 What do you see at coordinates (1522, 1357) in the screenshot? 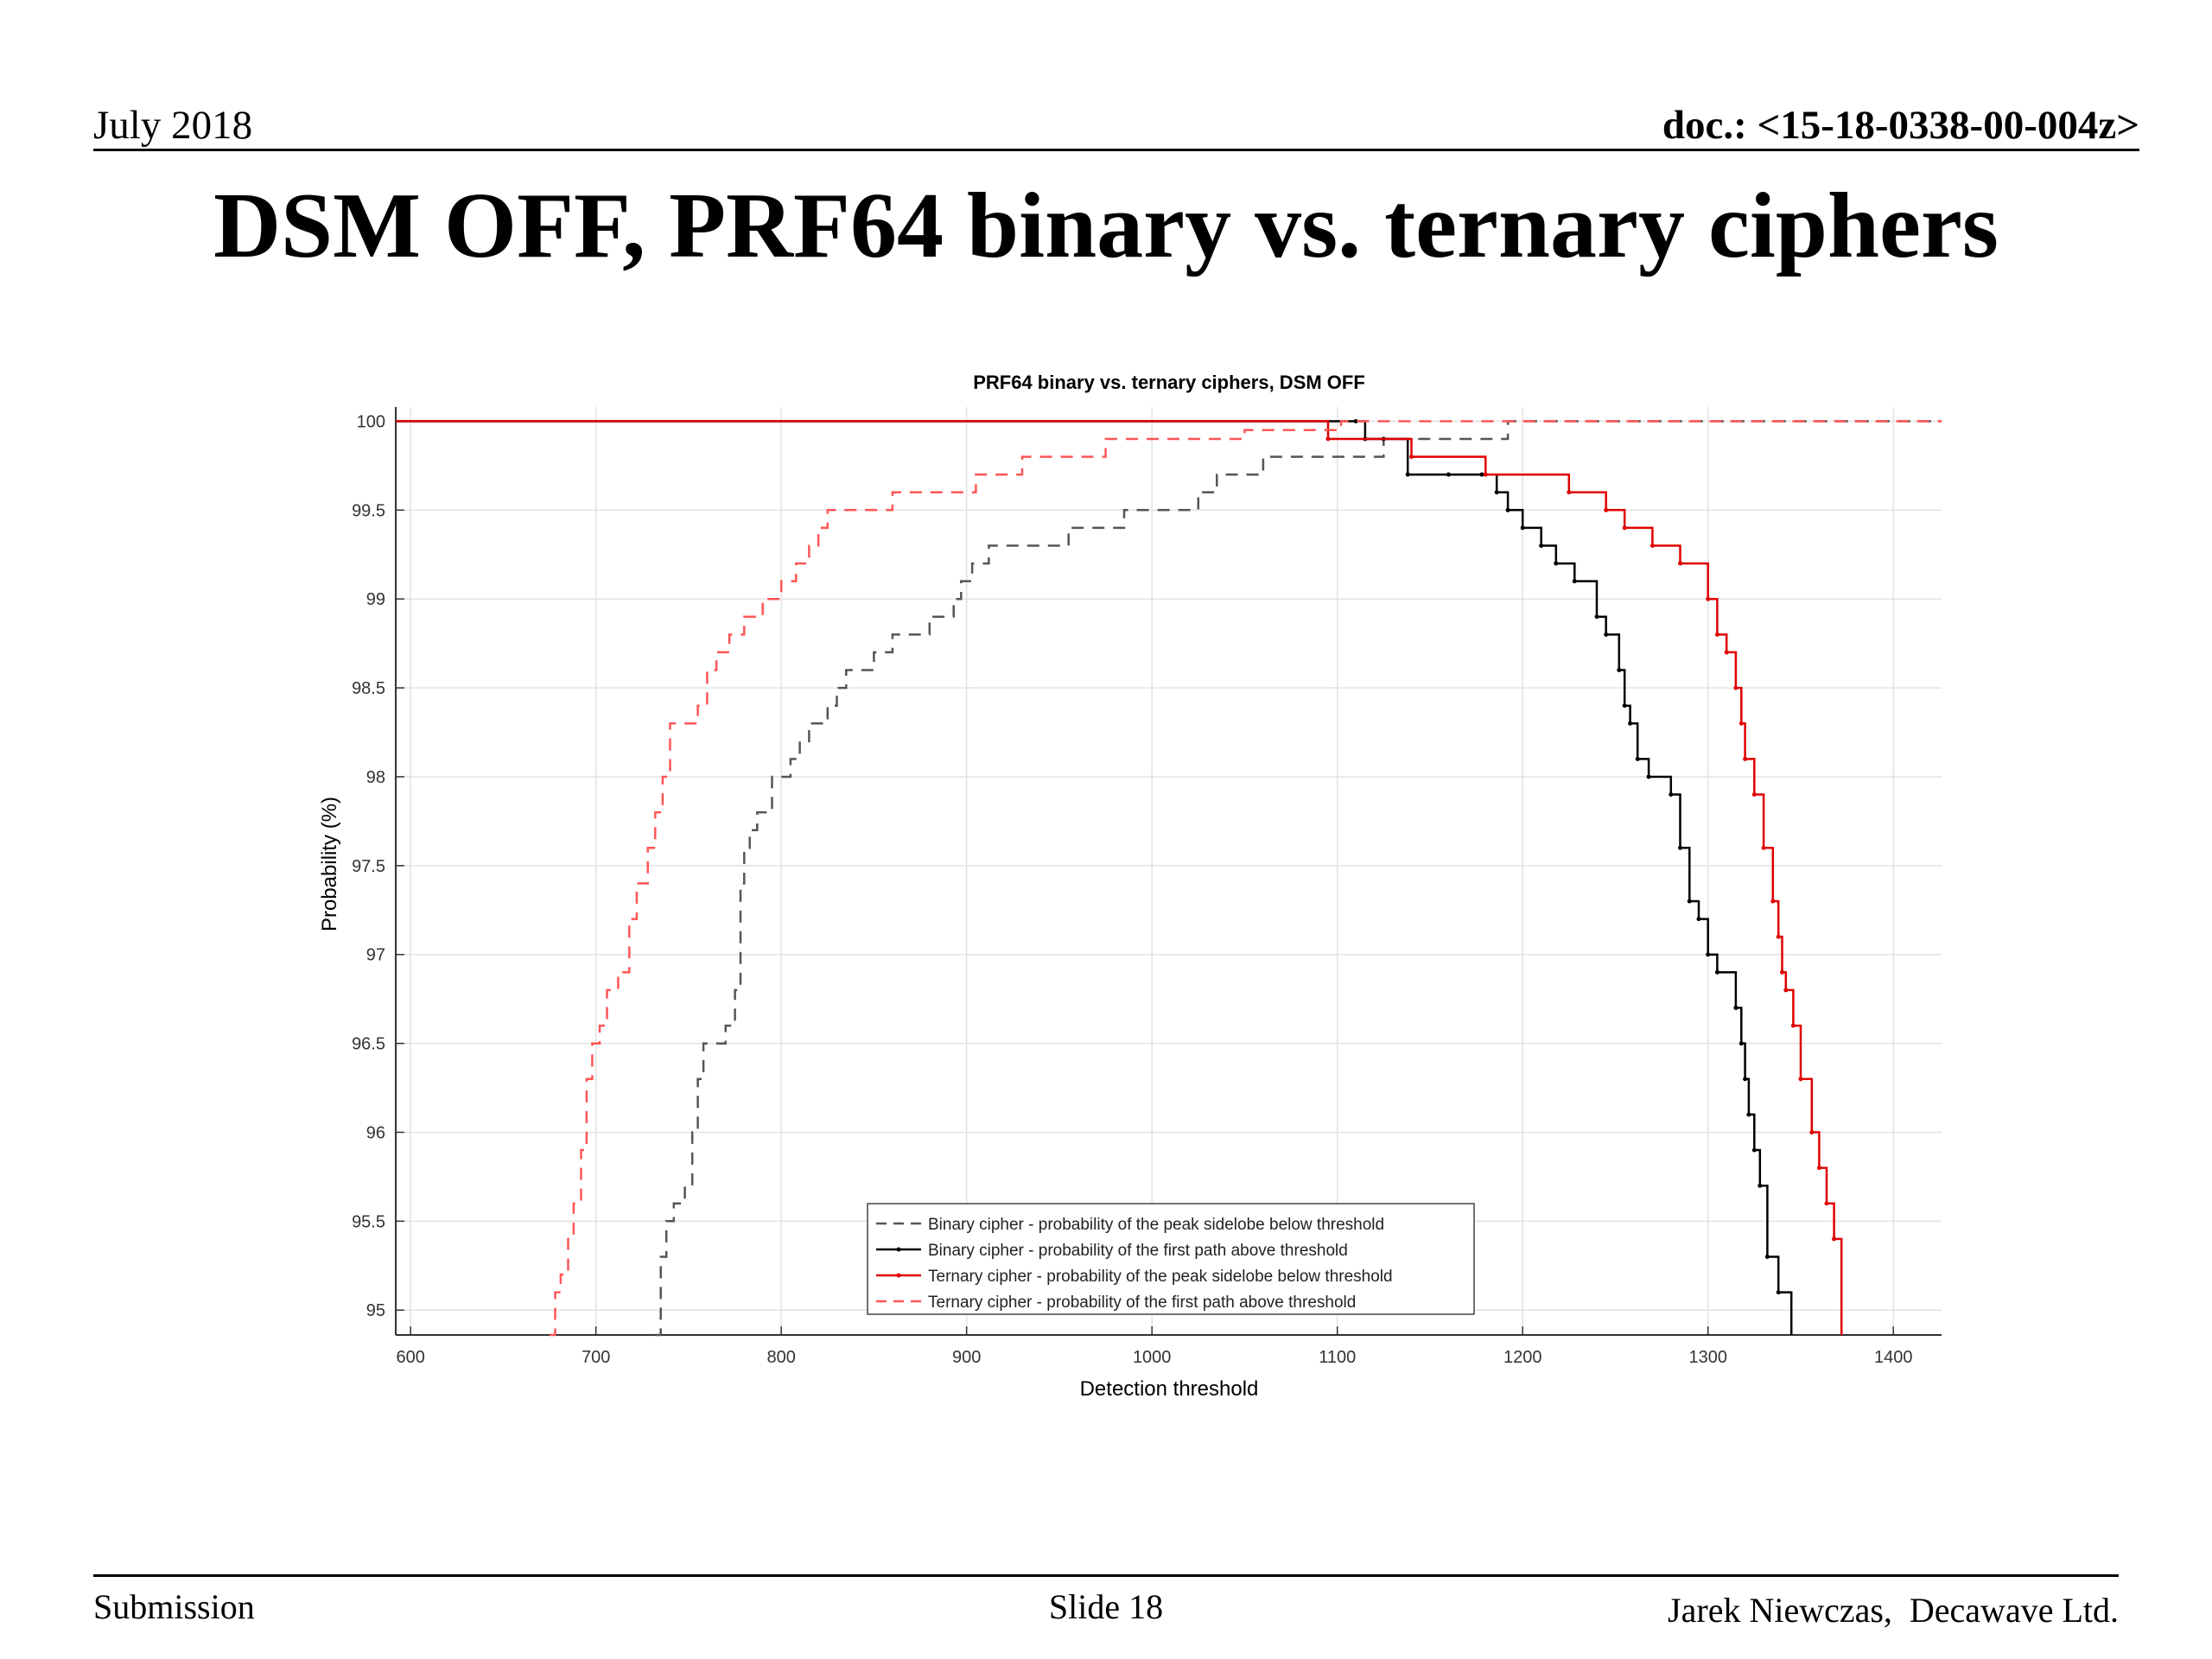
I see `x-tick-label: 1200` at bounding box center [1522, 1357].